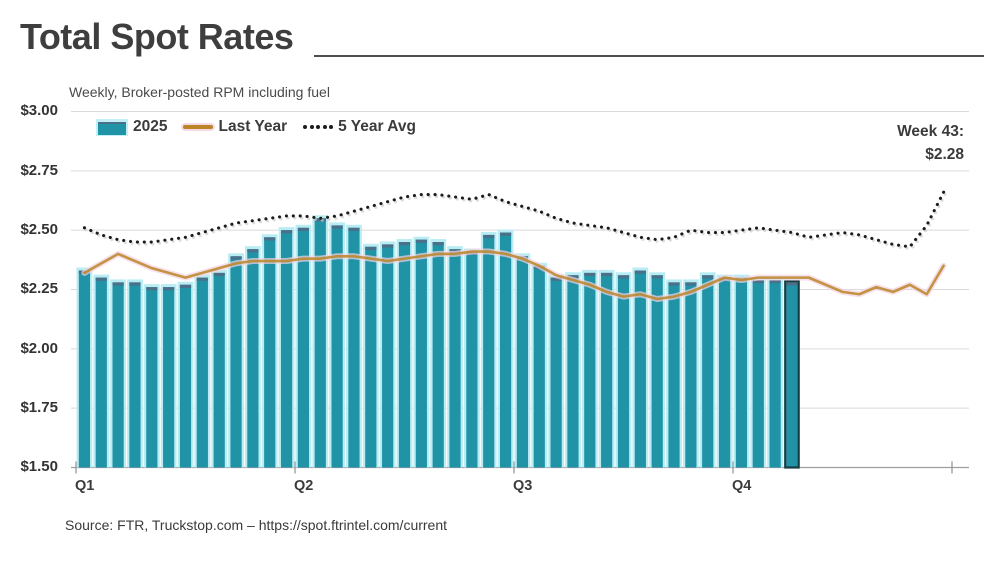  What do you see at coordinates (514, 275) in the screenshot?
I see `last-year-line` at bounding box center [514, 275].